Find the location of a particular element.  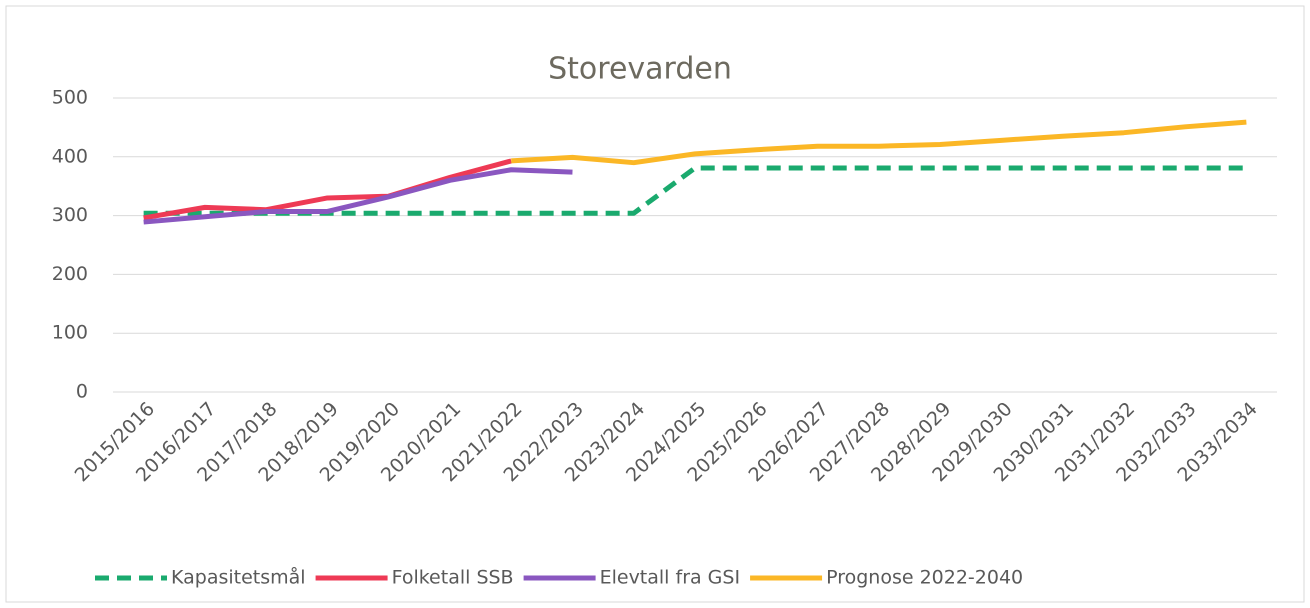

chart-title: Storevarden is located at coordinates (640, 69).